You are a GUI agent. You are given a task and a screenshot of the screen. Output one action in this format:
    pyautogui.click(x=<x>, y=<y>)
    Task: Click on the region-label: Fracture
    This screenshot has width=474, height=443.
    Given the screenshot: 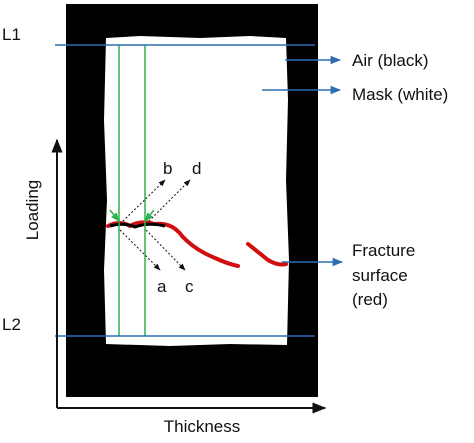 What is the action you would take?
    pyautogui.click(x=383, y=250)
    